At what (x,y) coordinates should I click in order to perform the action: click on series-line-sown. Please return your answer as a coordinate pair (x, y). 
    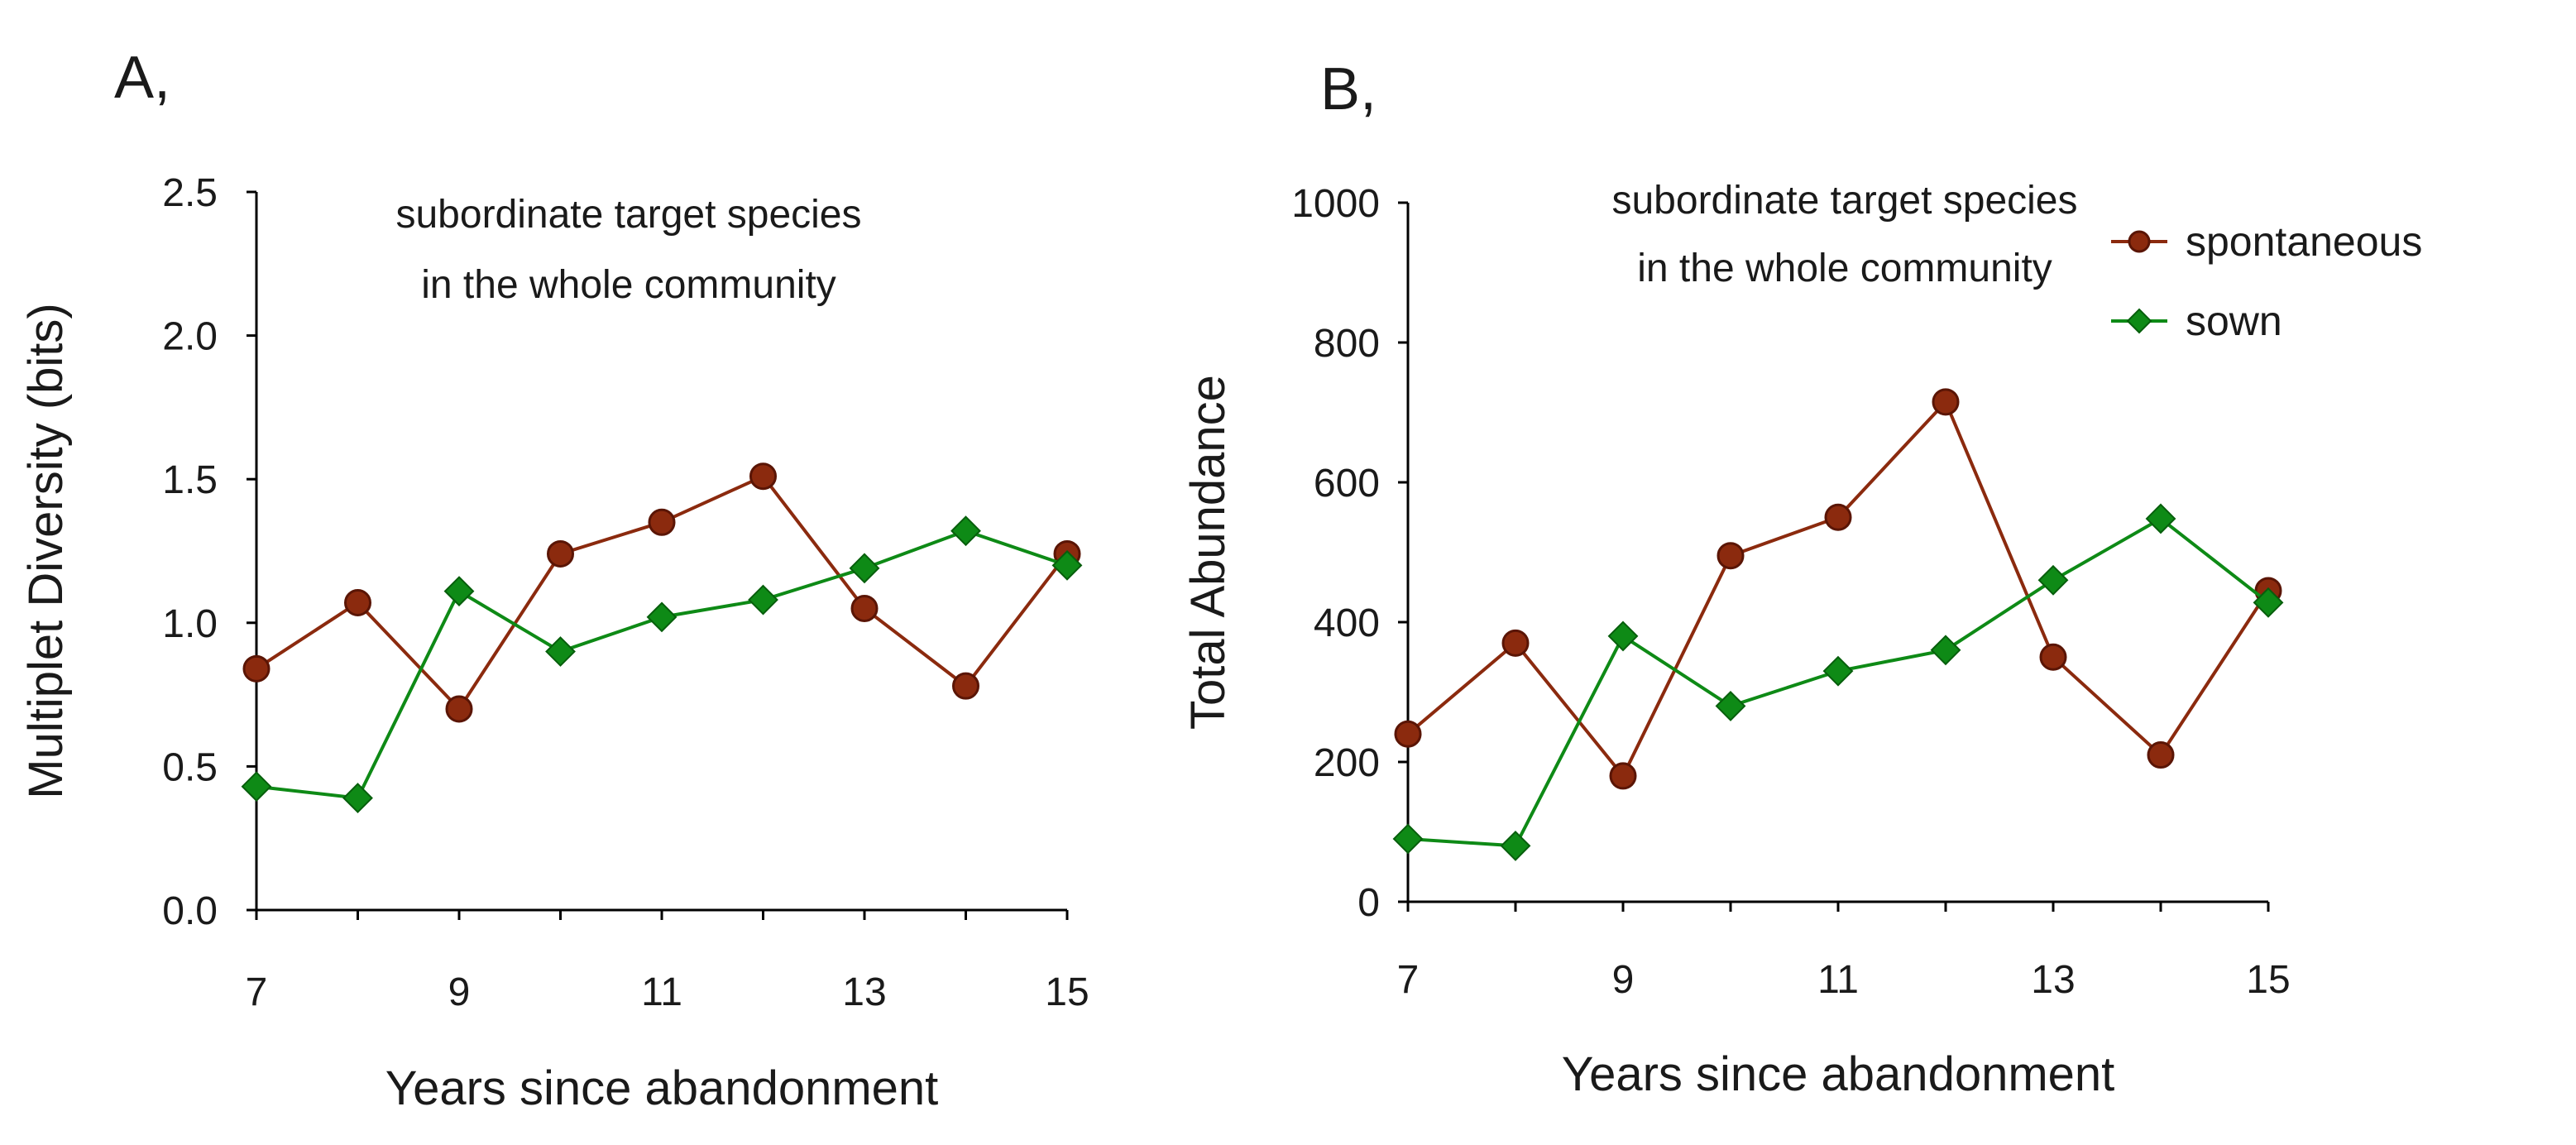
    Looking at the image, I should click on (662, 664).